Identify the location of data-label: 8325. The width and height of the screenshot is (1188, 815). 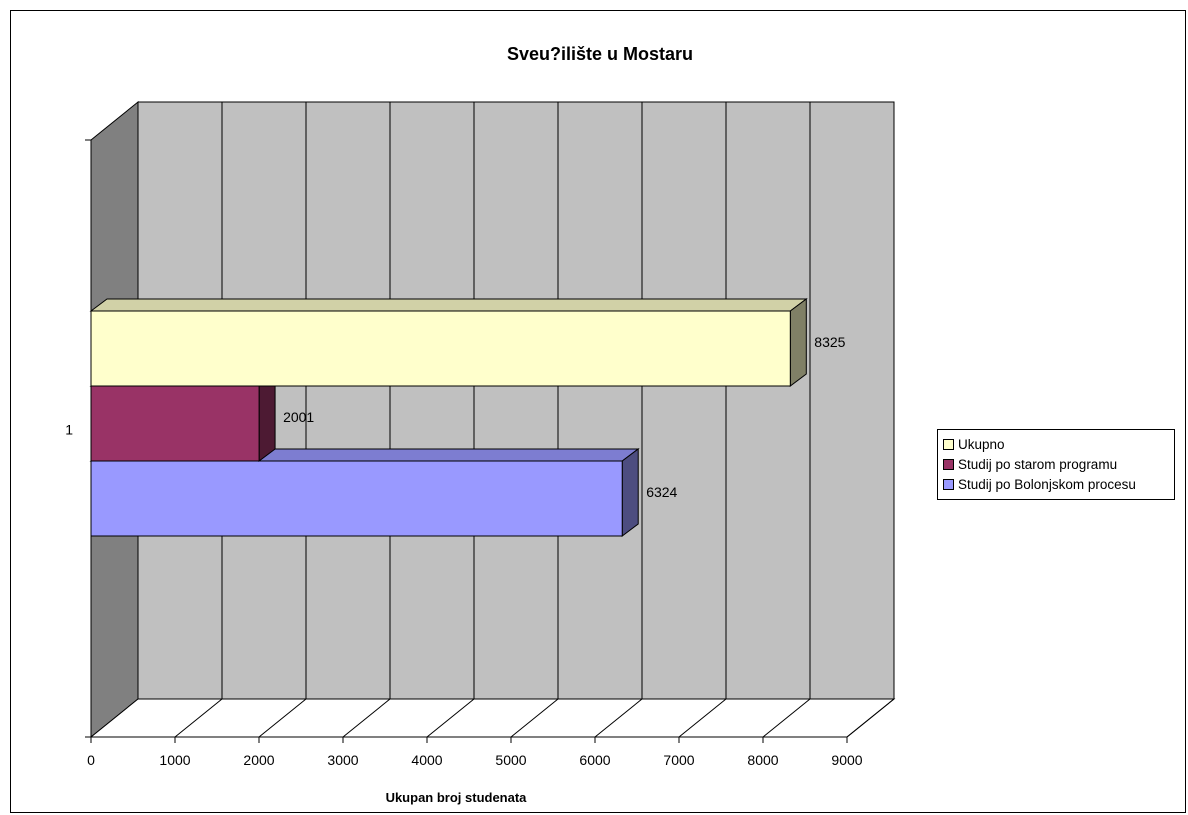
(829, 342).